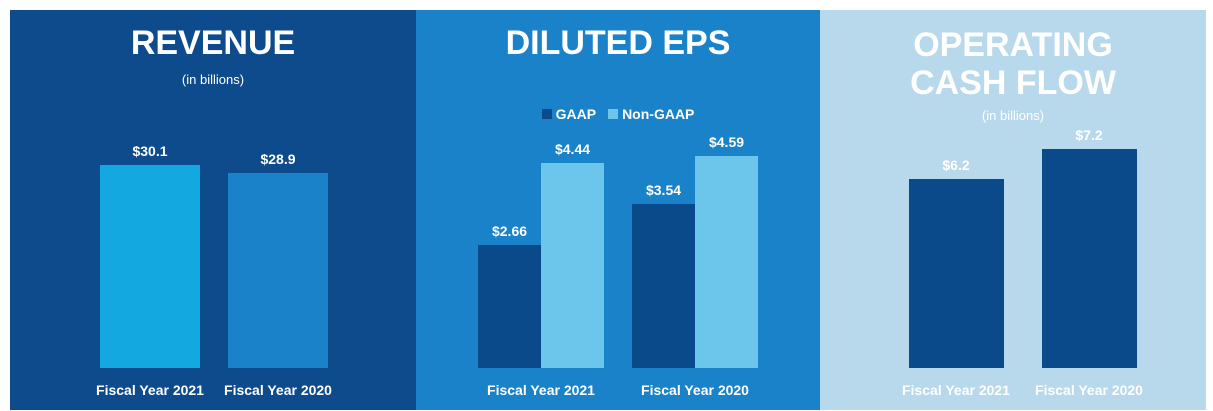  I want to click on value-label: $2.66, so click(509, 231).